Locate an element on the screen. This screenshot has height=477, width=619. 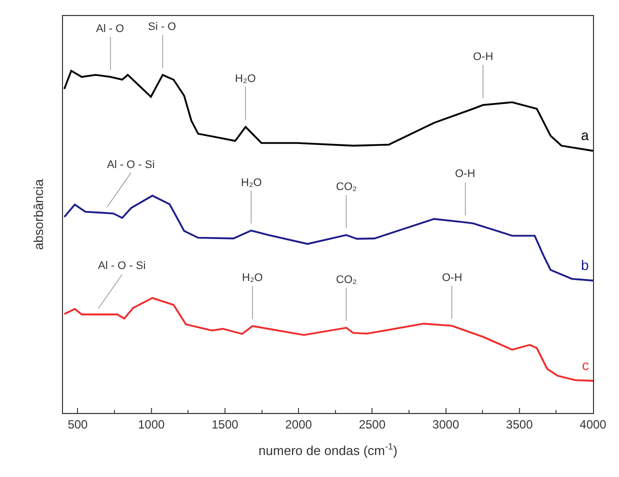
x-tick-label: 3000 is located at coordinates (446, 424).